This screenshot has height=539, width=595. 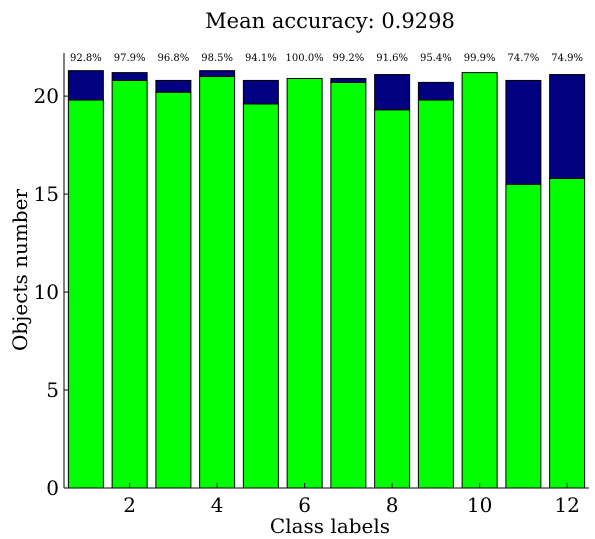 I want to click on bar-percent-label: 74.7%, so click(x=523, y=58).